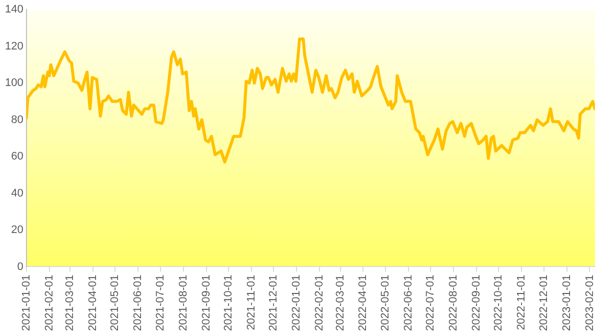 This screenshot has height=336, width=606. Describe the element at coordinates (590, 303) in the screenshot. I see `x-tick-label: 2023-02-01` at that location.